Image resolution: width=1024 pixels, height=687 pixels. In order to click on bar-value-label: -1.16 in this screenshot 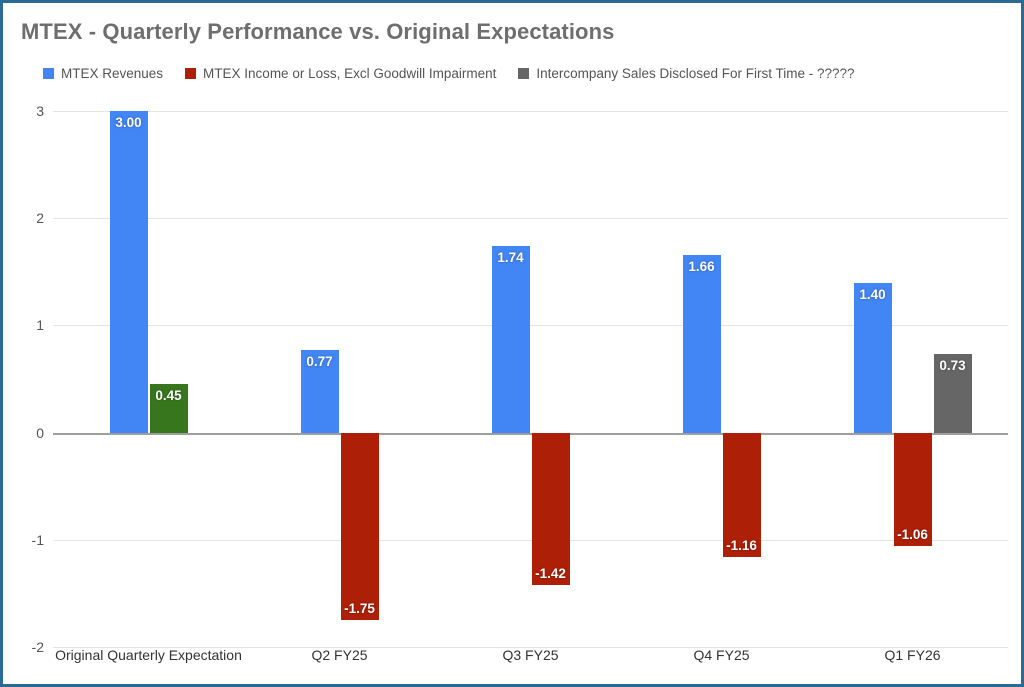, I will do `click(741, 545)`.